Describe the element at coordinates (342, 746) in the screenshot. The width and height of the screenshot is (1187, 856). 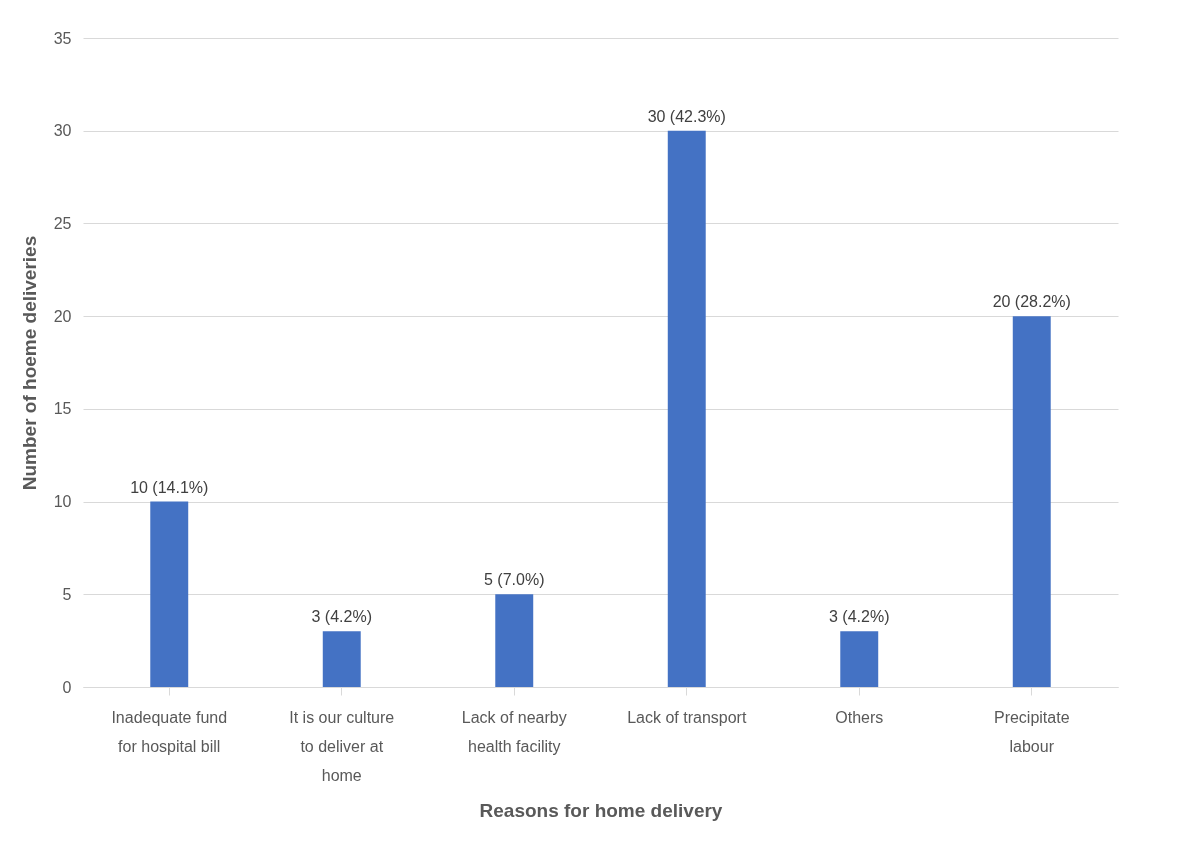
I see `x-tick-label: It is our culture to deliver at home` at that location.